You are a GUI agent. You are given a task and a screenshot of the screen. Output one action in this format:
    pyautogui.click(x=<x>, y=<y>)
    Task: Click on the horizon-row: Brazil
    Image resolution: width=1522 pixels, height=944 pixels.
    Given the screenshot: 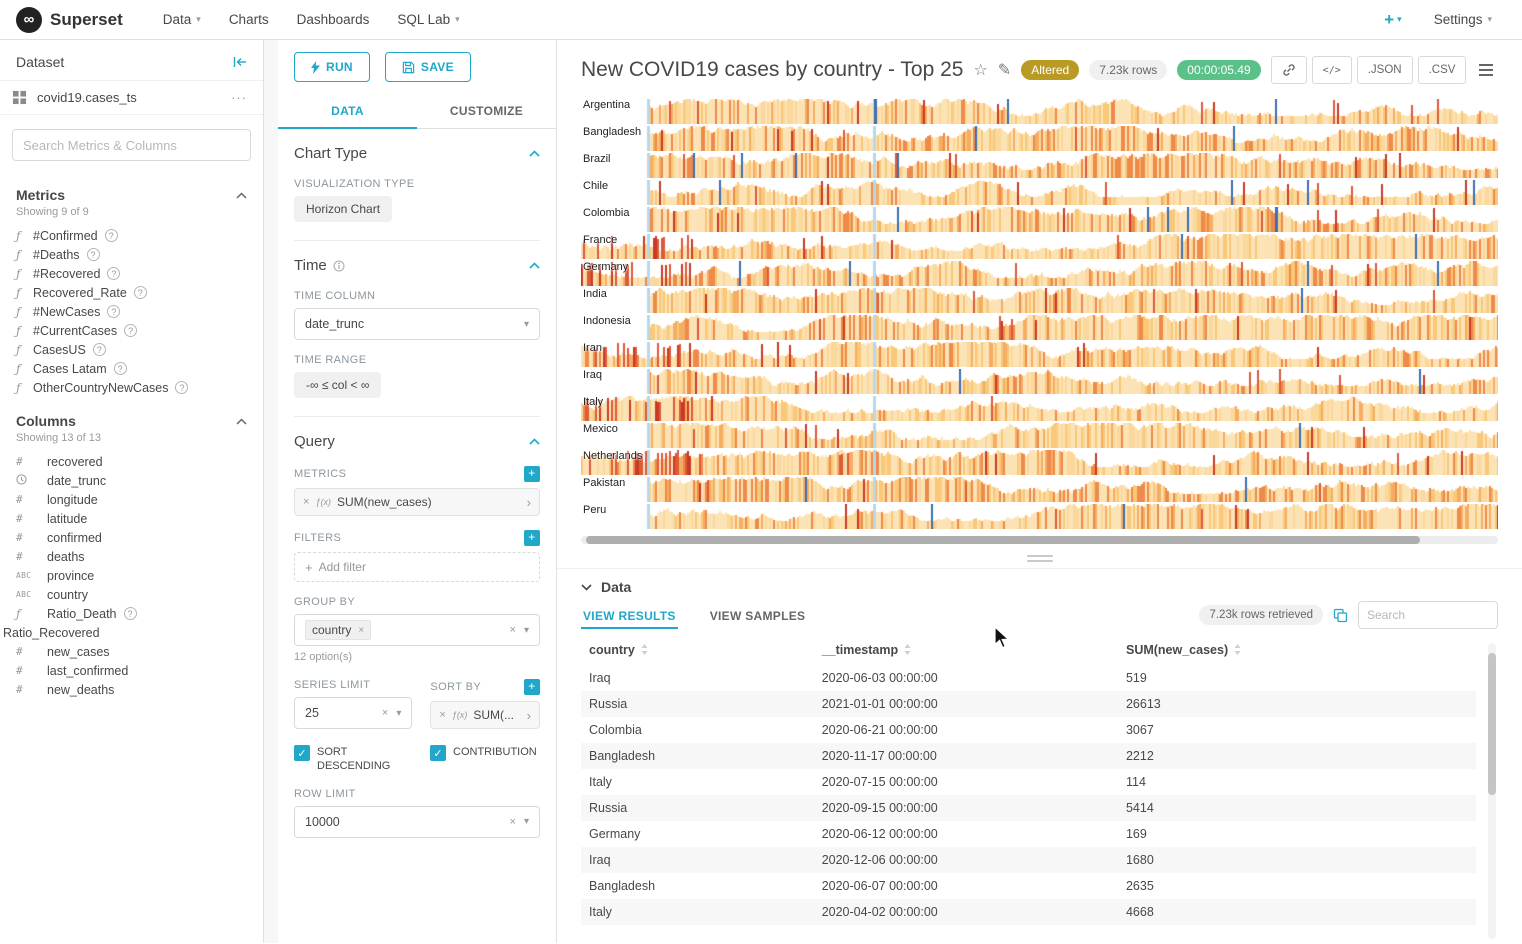 What is the action you would take?
    pyautogui.click(x=1039, y=165)
    